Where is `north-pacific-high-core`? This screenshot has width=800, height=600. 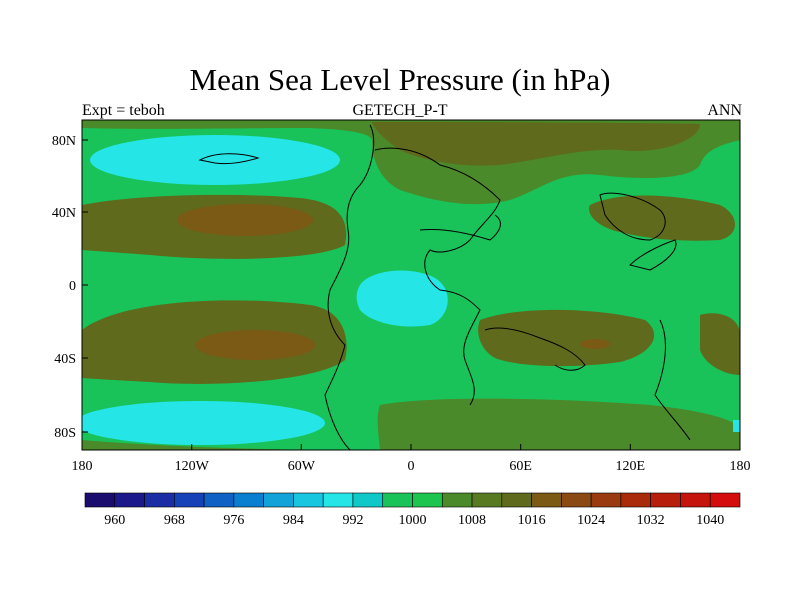
north-pacific-high-core is located at coordinates (245, 220).